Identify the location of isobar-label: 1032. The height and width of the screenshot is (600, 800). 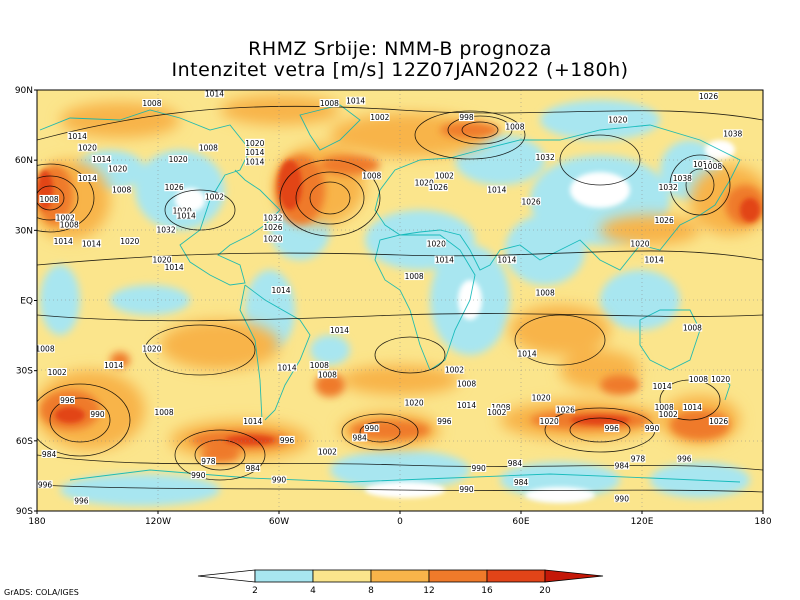
(273, 218).